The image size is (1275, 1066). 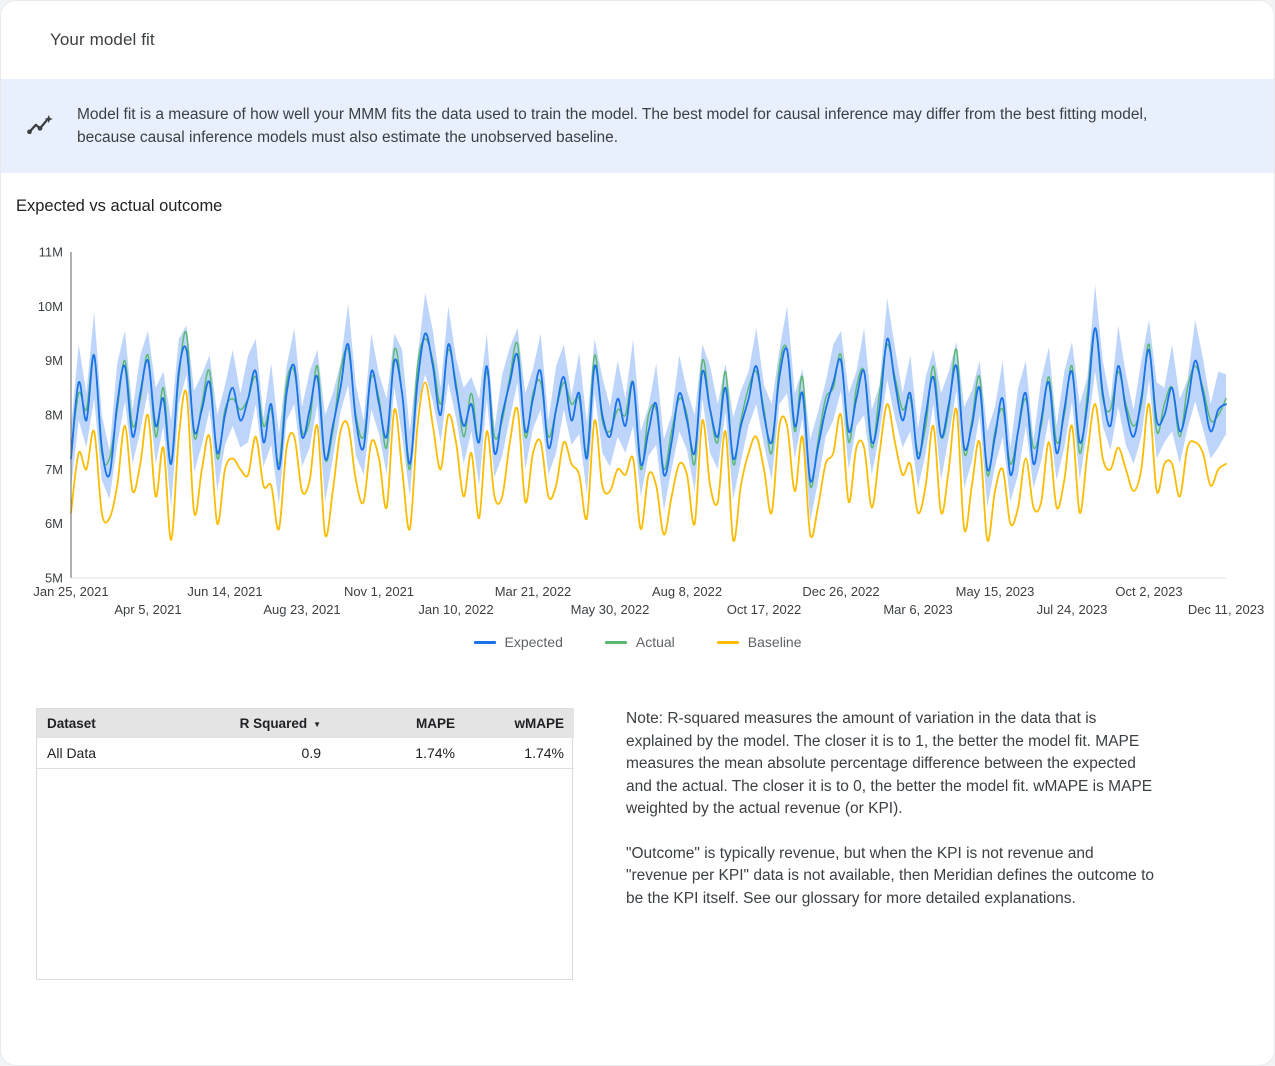 What do you see at coordinates (54, 578) in the screenshot?
I see `y-axis-tick-label: 5M` at bounding box center [54, 578].